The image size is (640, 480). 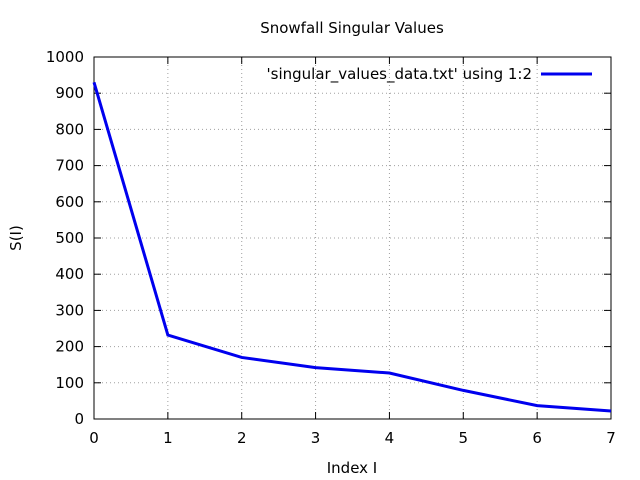 I want to click on x-tick-label: 0, so click(x=94, y=438).